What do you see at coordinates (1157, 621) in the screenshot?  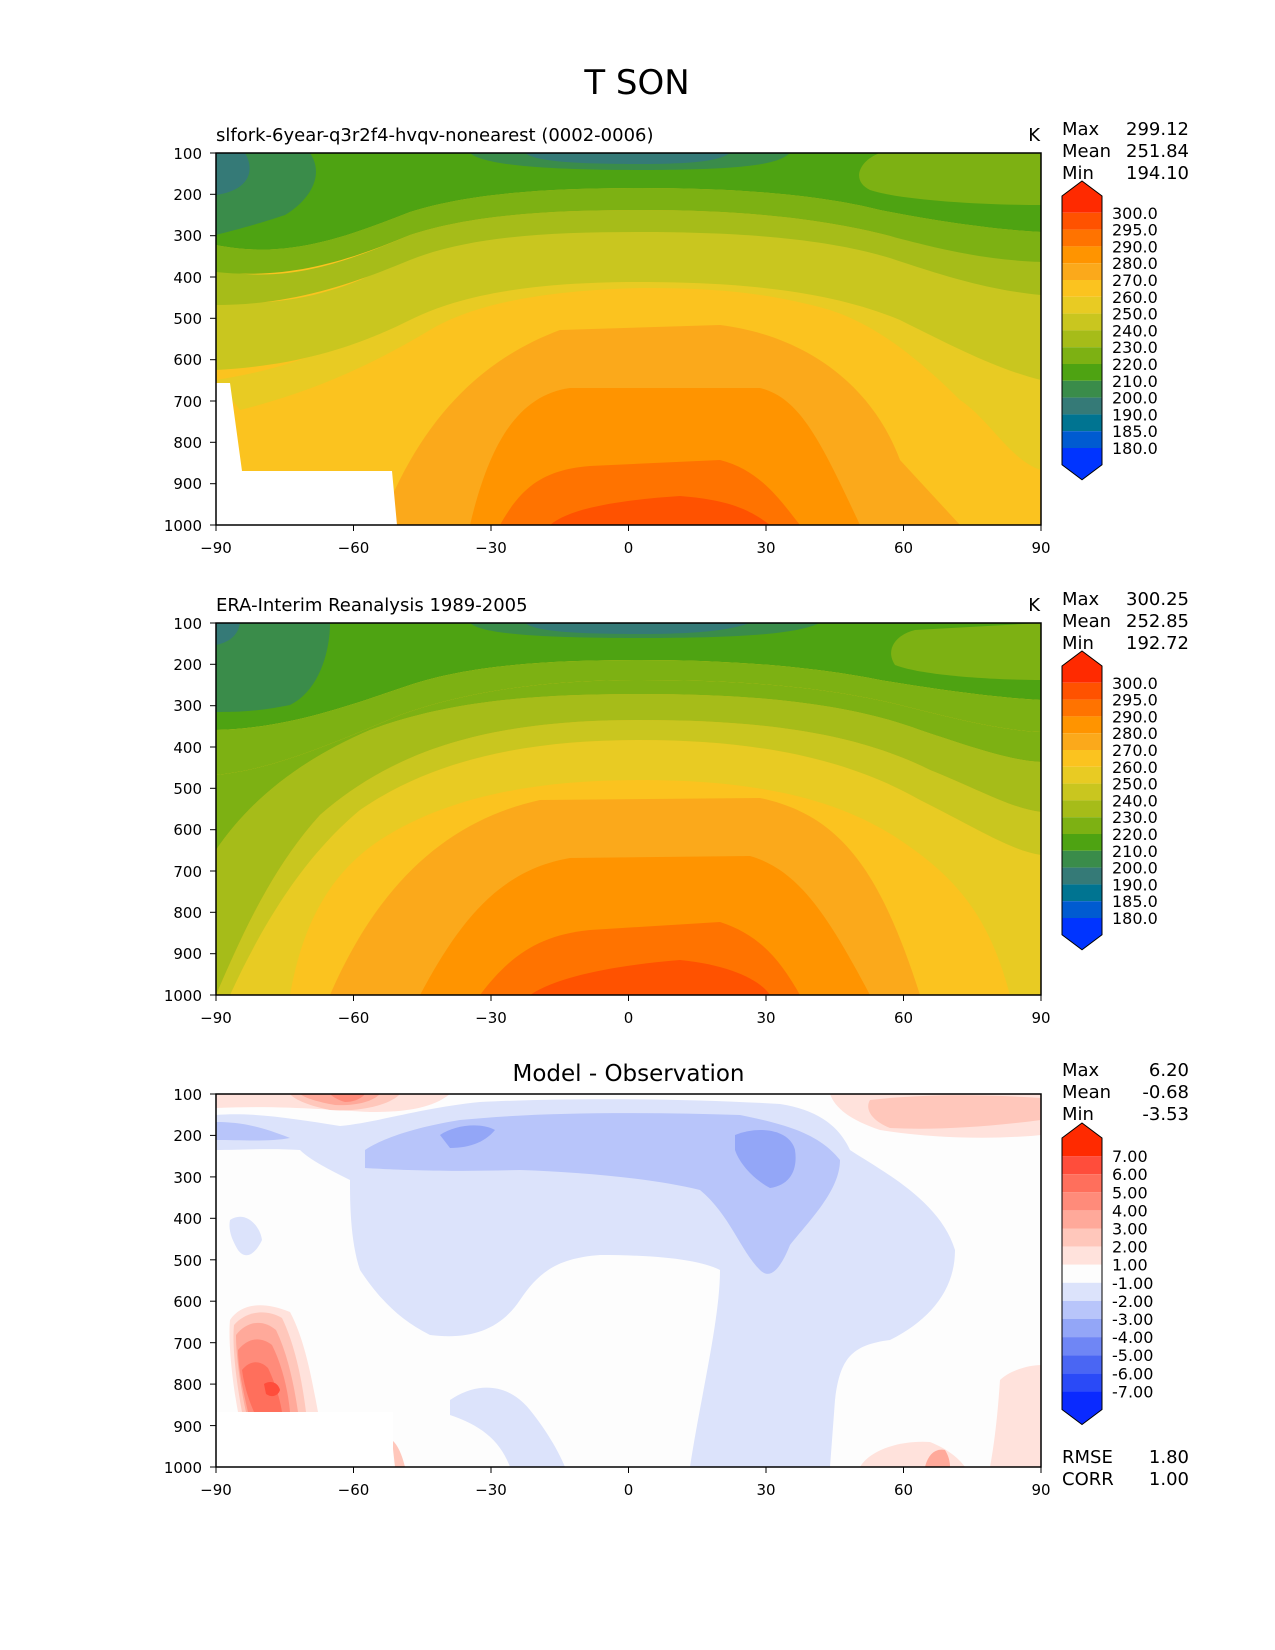 I see `stat-mean-value: 252.85` at bounding box center [1157, 621].